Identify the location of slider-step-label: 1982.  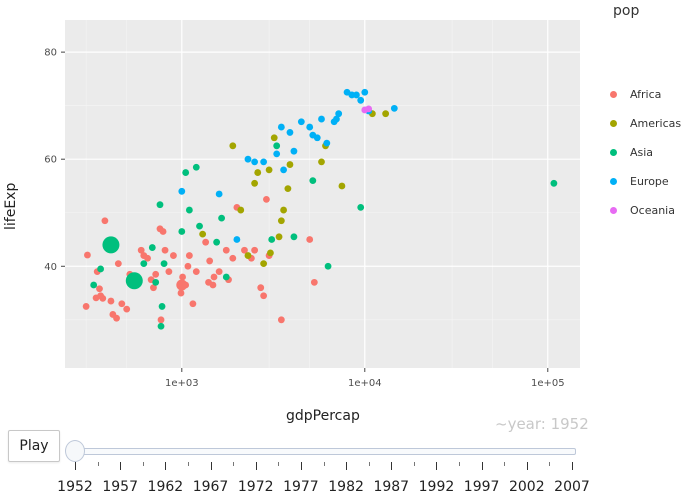
(346, 487).